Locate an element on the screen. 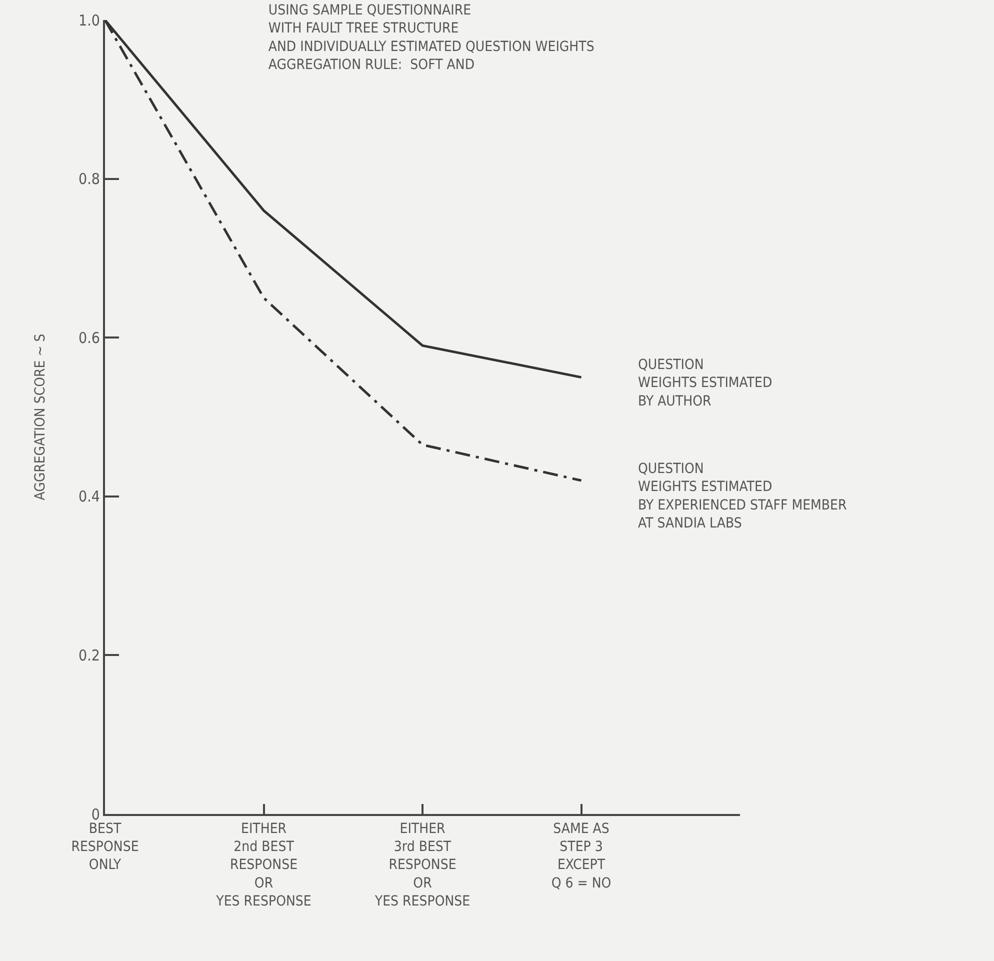 The height and width of the screenshot is (961, 994). y-tick-label: 1.0 is located at coordinates (89, 20).